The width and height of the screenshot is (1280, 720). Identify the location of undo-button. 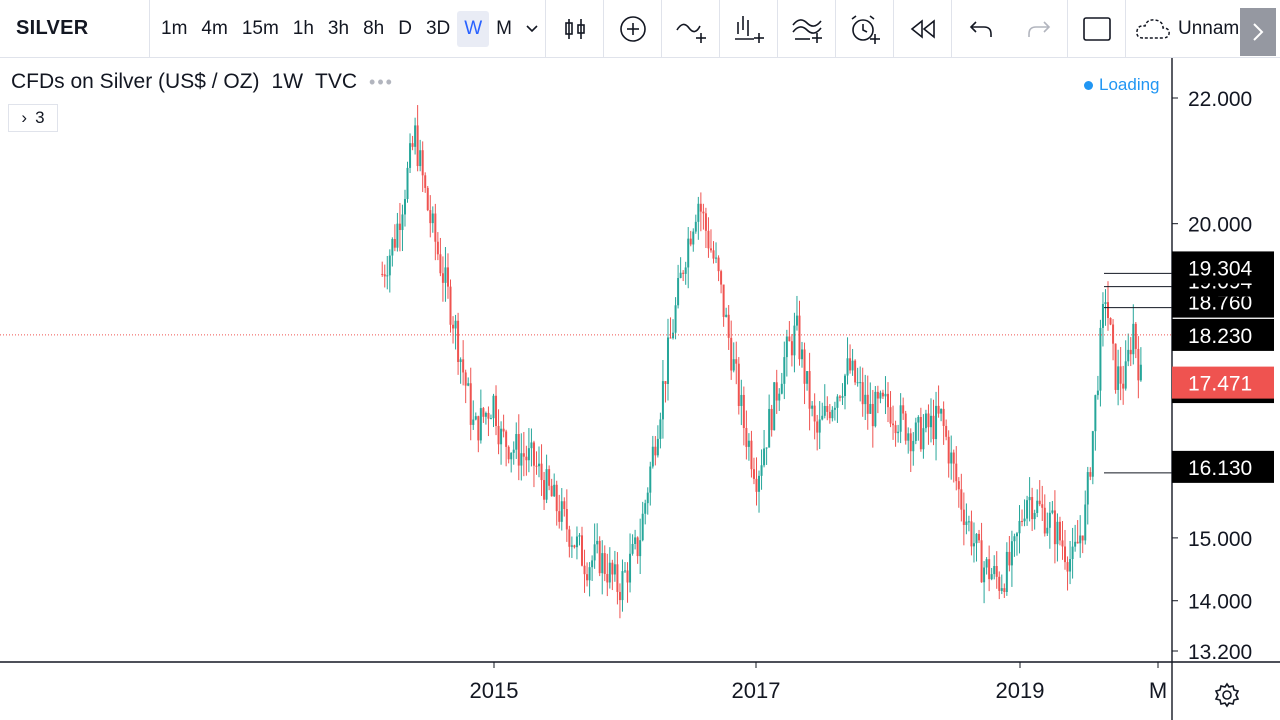
(981, 29).